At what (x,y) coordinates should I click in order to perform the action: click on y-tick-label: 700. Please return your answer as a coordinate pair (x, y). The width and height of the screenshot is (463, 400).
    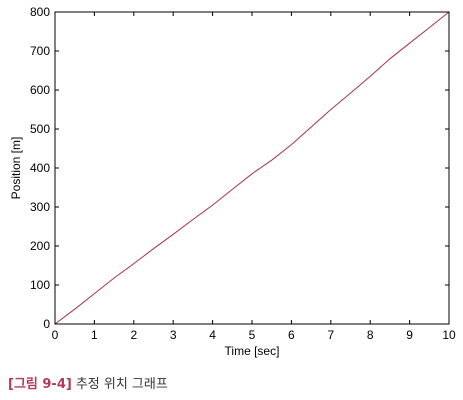
    Looking at the image, I should click on (40, 51).